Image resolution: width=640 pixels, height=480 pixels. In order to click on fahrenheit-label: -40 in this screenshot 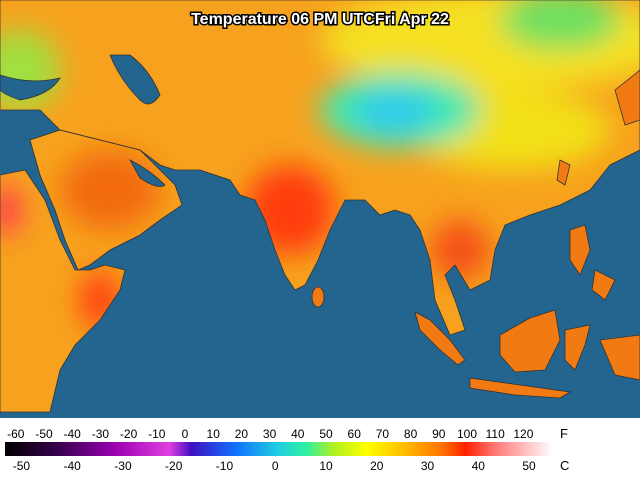, I will do `click(73, 434)`.